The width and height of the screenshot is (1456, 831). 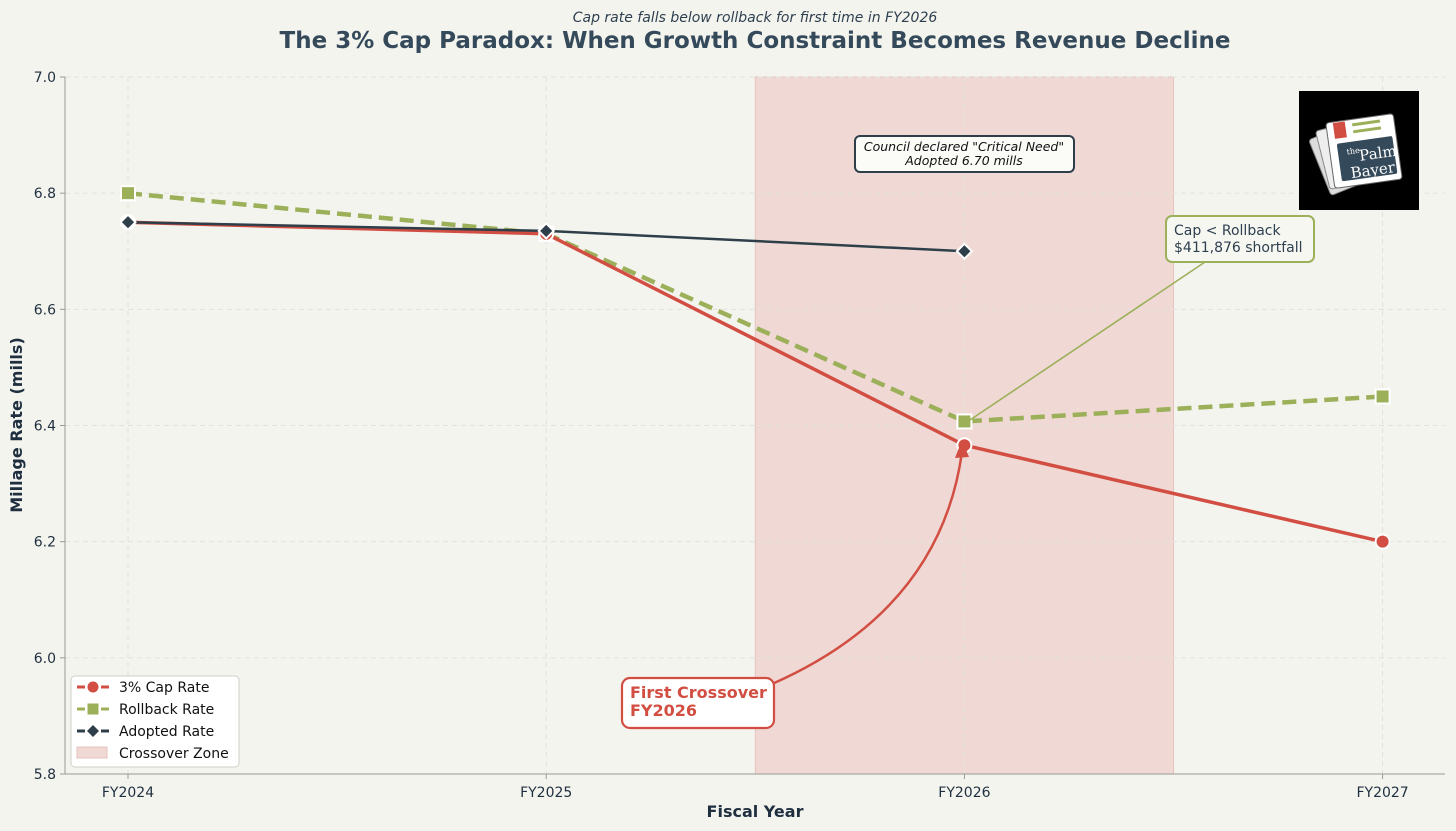 What do you see at coordinates (1087, 341) in the screenshot?
I see `annotation-shortfall-arrow` at bounding box center [1087, 341].